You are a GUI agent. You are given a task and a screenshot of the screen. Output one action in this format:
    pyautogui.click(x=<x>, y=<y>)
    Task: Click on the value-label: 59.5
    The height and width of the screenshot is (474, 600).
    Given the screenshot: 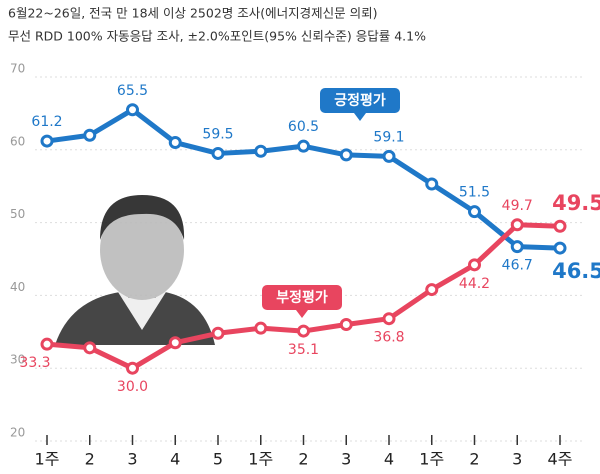 What is the action you would take?
    pyautogui.click(x=217, y=134)
    